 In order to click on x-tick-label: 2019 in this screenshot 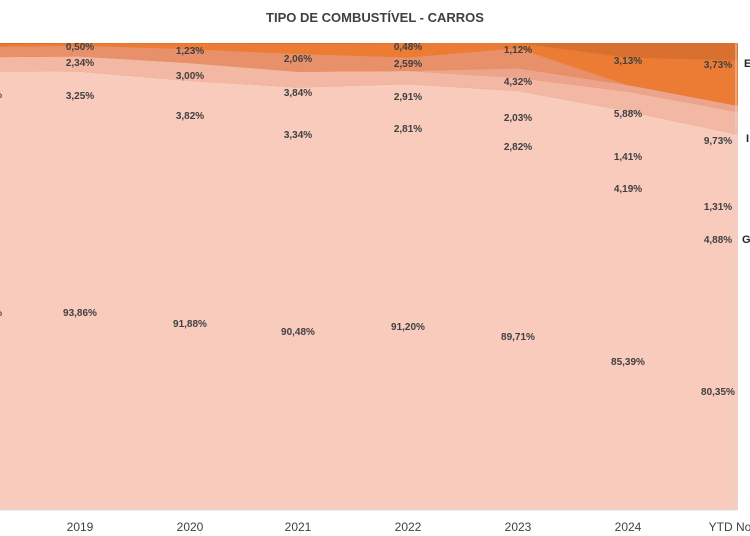, I will do `click(80, 527)`.